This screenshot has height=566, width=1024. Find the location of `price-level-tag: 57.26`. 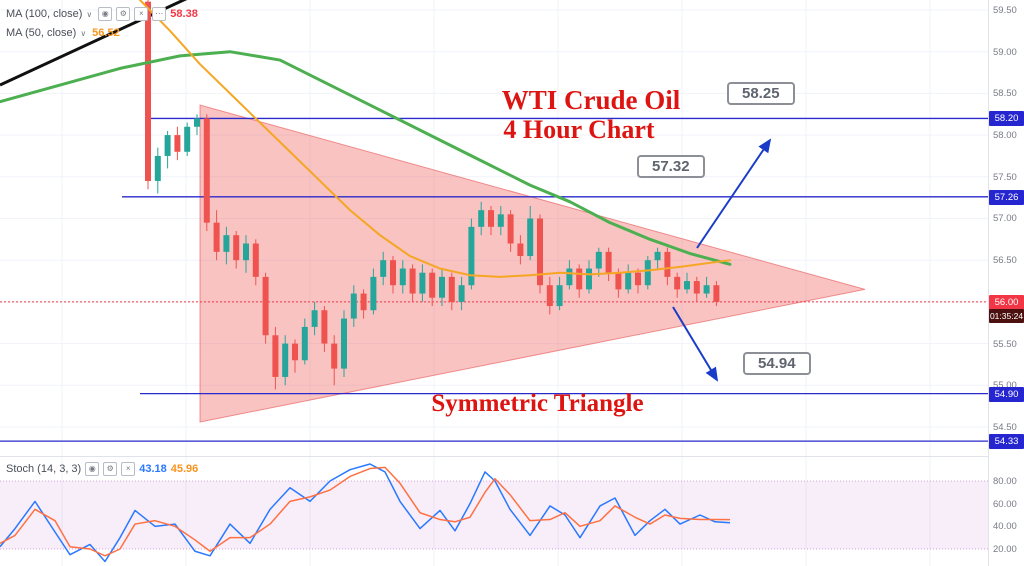

price-level-tag: 57.26 is located at coordinates (1006, 197).